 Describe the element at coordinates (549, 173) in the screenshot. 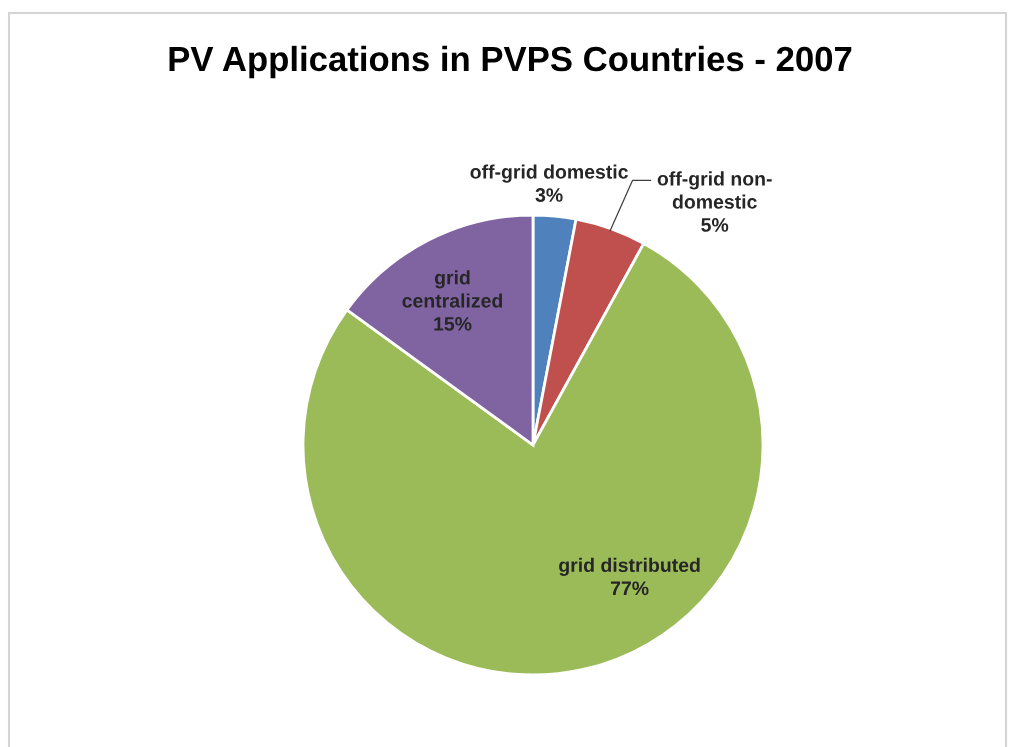

I see `slice-label: off-grid domestic` at that location.